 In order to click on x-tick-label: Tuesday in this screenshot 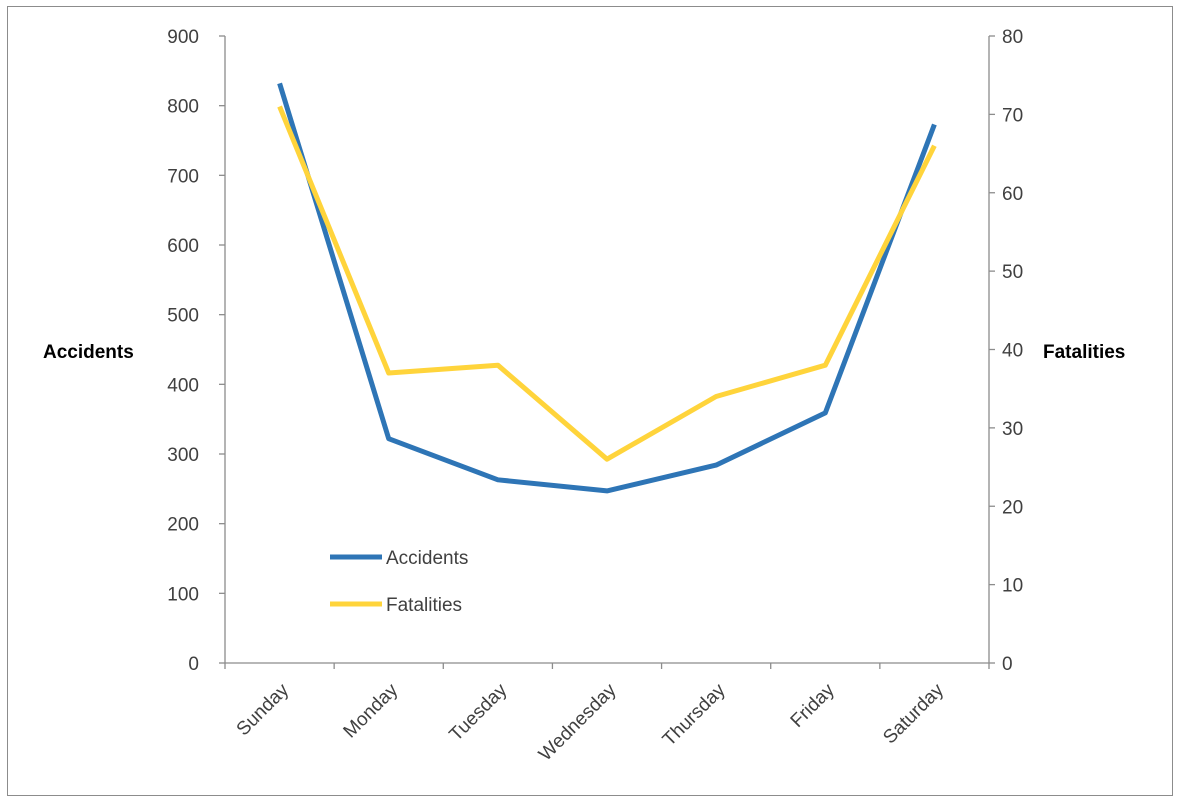, I will do `click(479, 712)`.